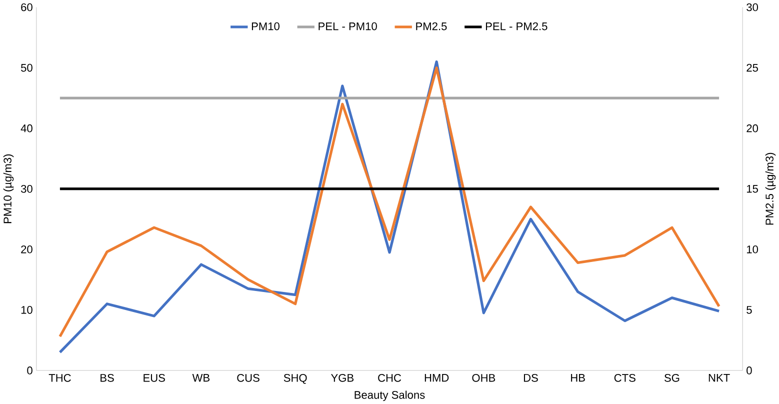 The width and height of the screenshot is (779, 404). What do you see at coordinates (578, 378) in the screenshot?
I see `x-tick-label: HB` at bounding box center [578, 378].